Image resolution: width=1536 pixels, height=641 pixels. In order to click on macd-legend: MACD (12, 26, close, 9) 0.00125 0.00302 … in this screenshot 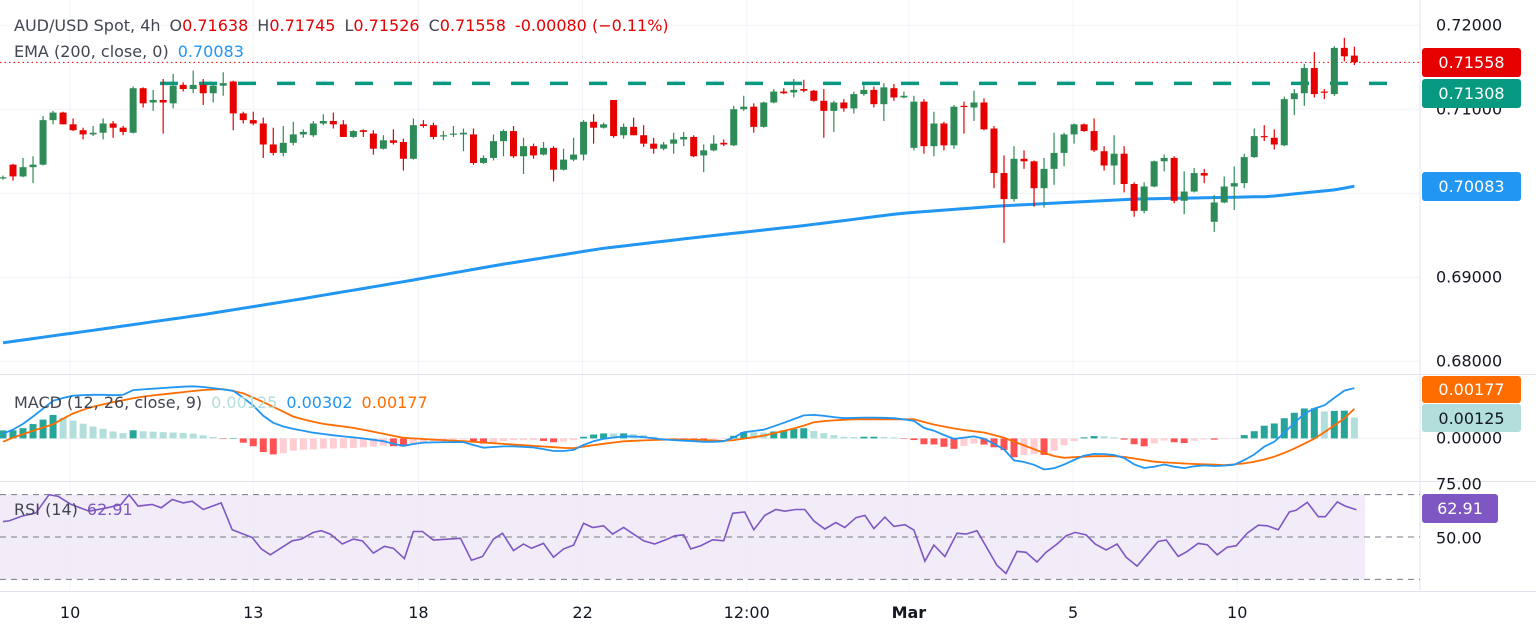, I will do `click(221, 402)`.